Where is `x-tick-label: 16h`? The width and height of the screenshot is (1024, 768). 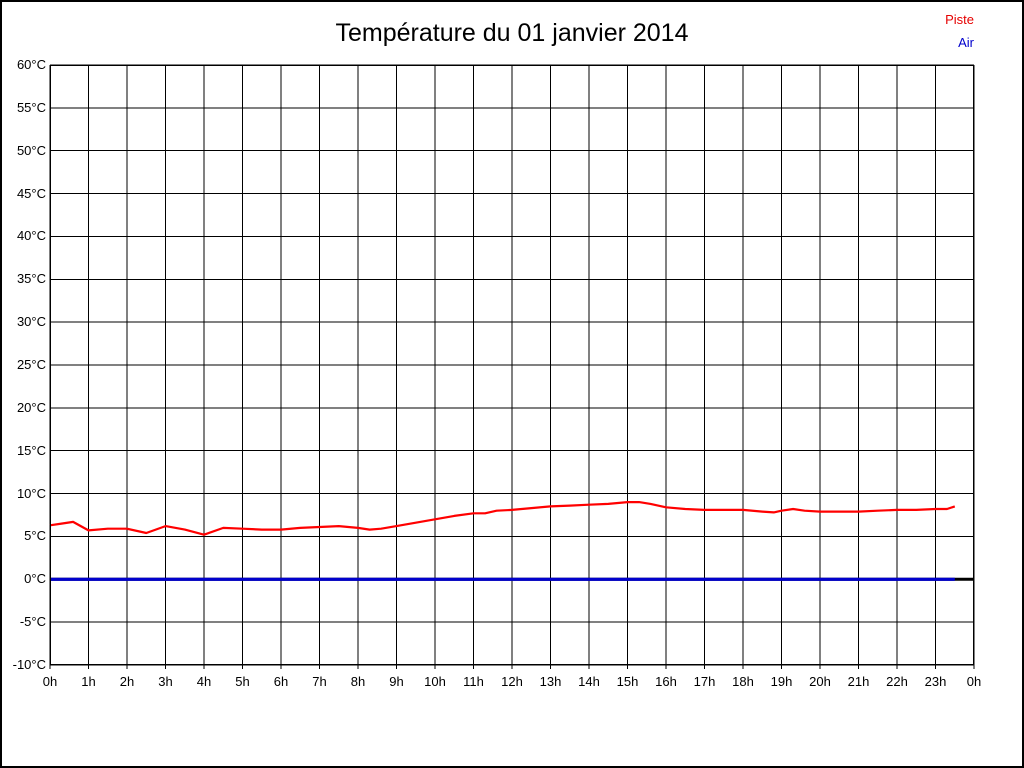
x-tick-label: 16h is located at coordinates (666, 681).